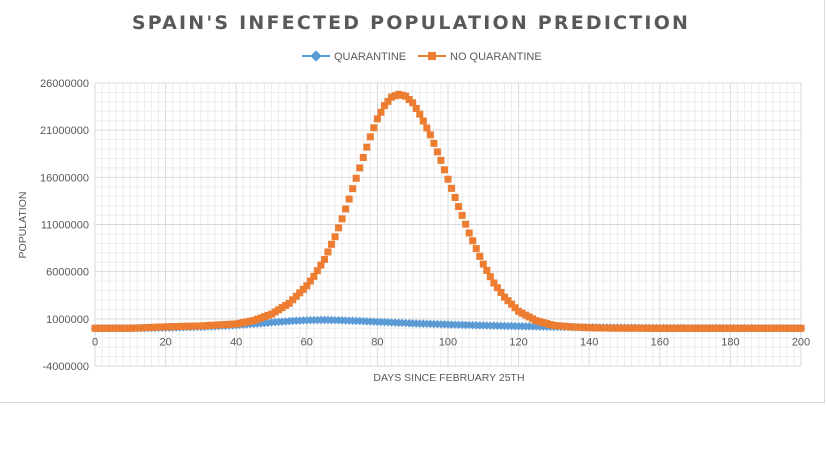  I want to click on chart-title: SPAIN'S INFECTED POPULATION PREDICTION, so click(411, 23).